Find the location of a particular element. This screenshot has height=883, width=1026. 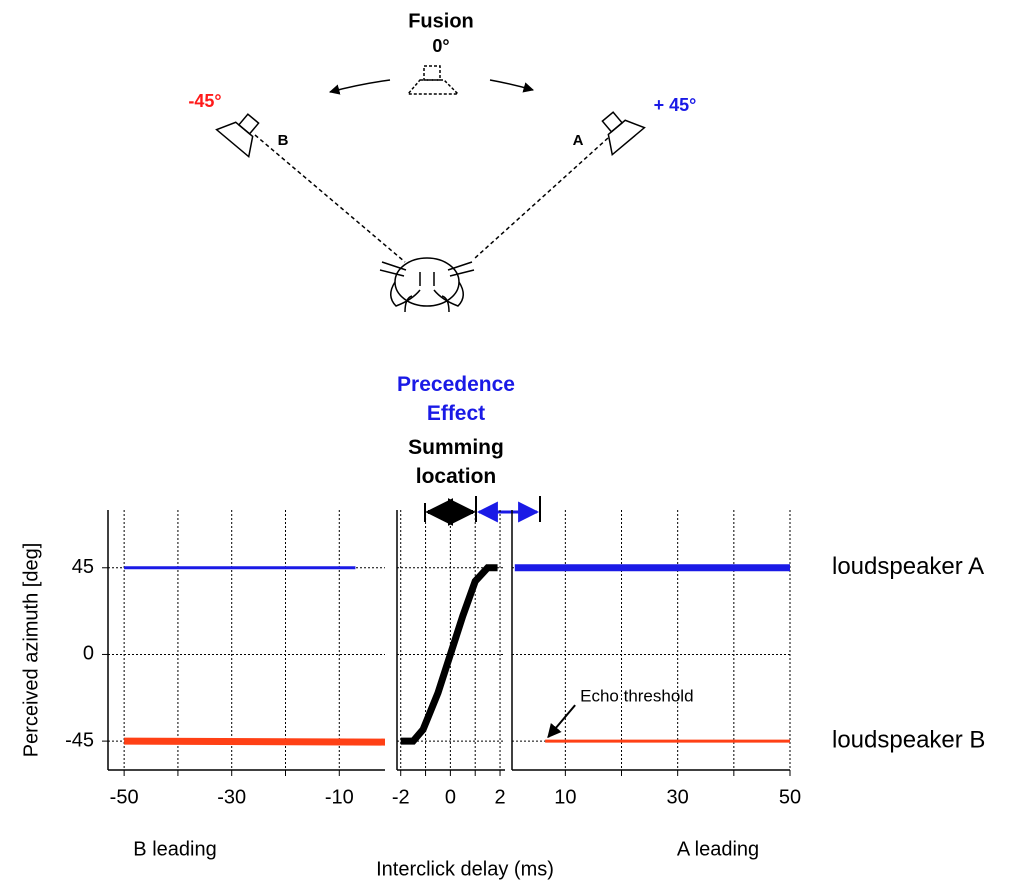

speaker-b is located at coordinates (237, 136).